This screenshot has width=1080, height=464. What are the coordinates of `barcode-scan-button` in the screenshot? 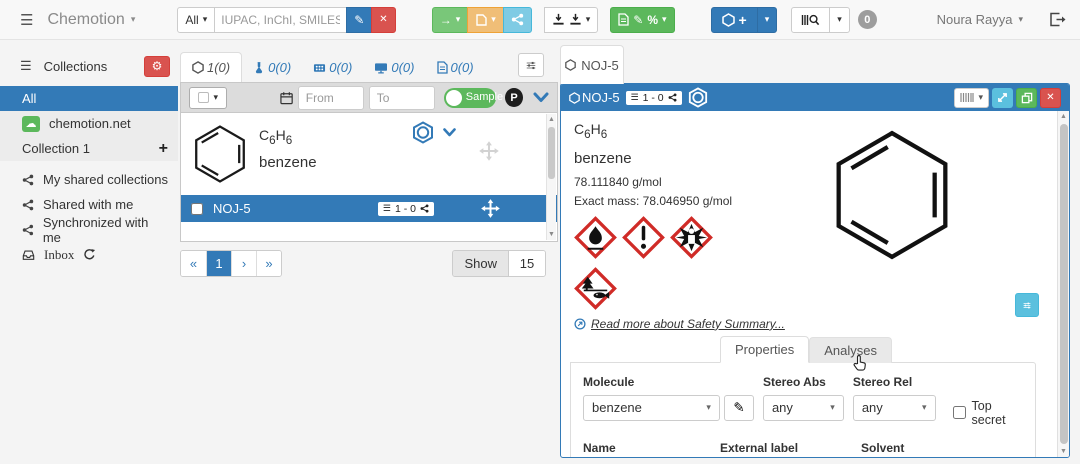 It's located at (811, 19).